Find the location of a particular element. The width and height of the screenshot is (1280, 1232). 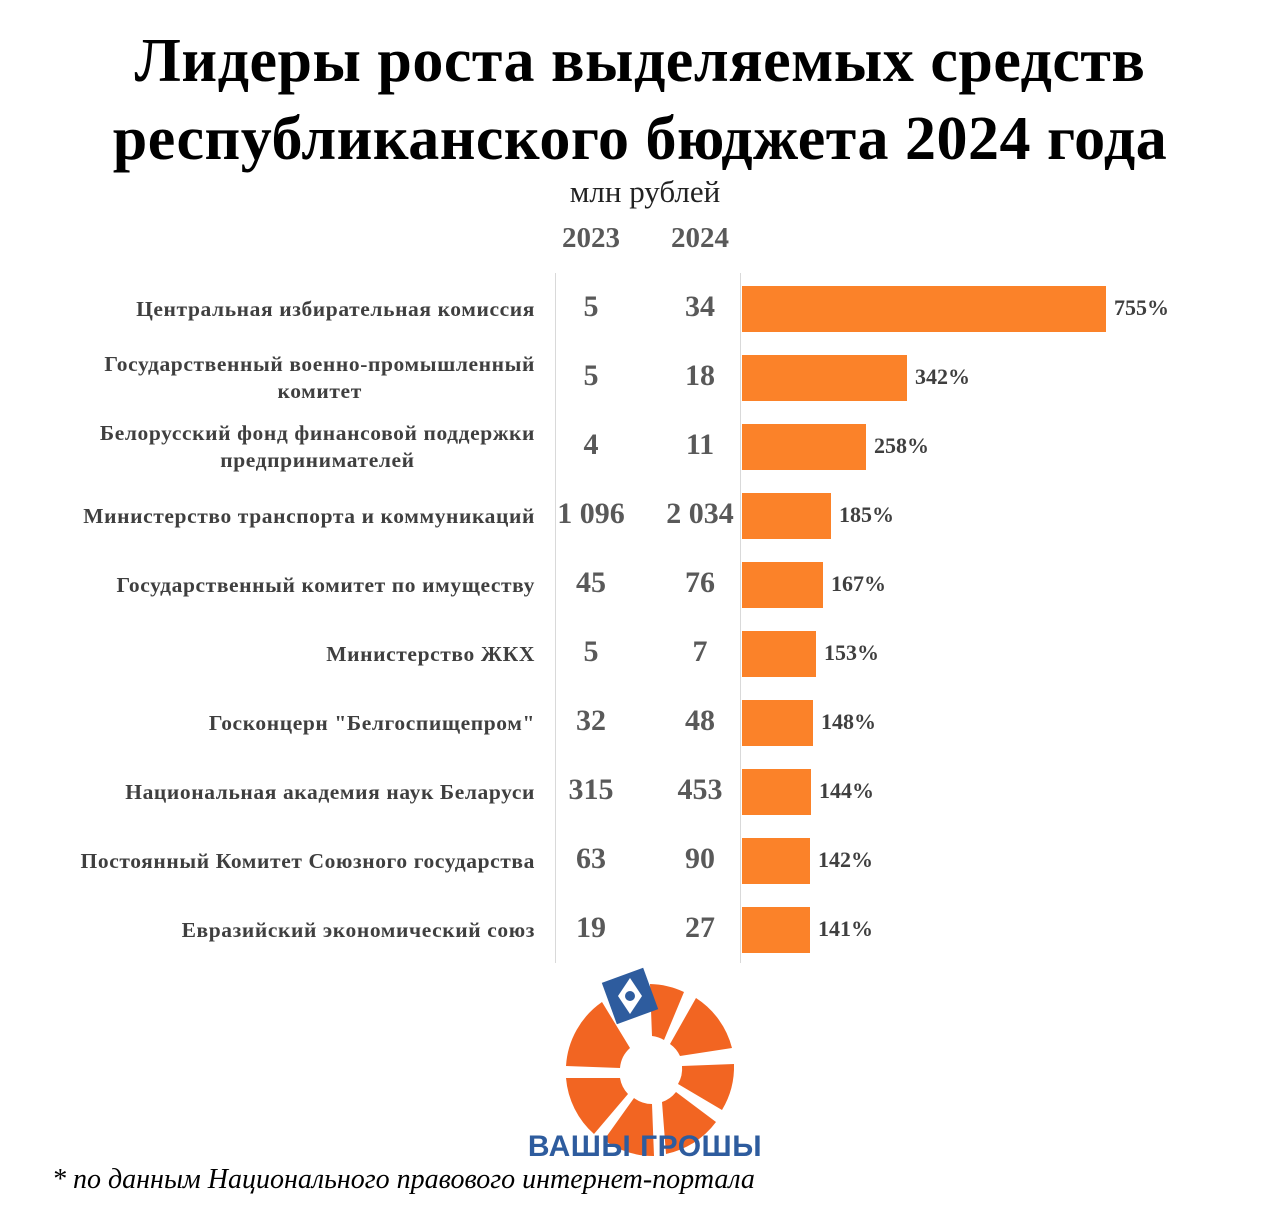

category-label: Евразийский экономический союз is located at coordinates (282, 930).